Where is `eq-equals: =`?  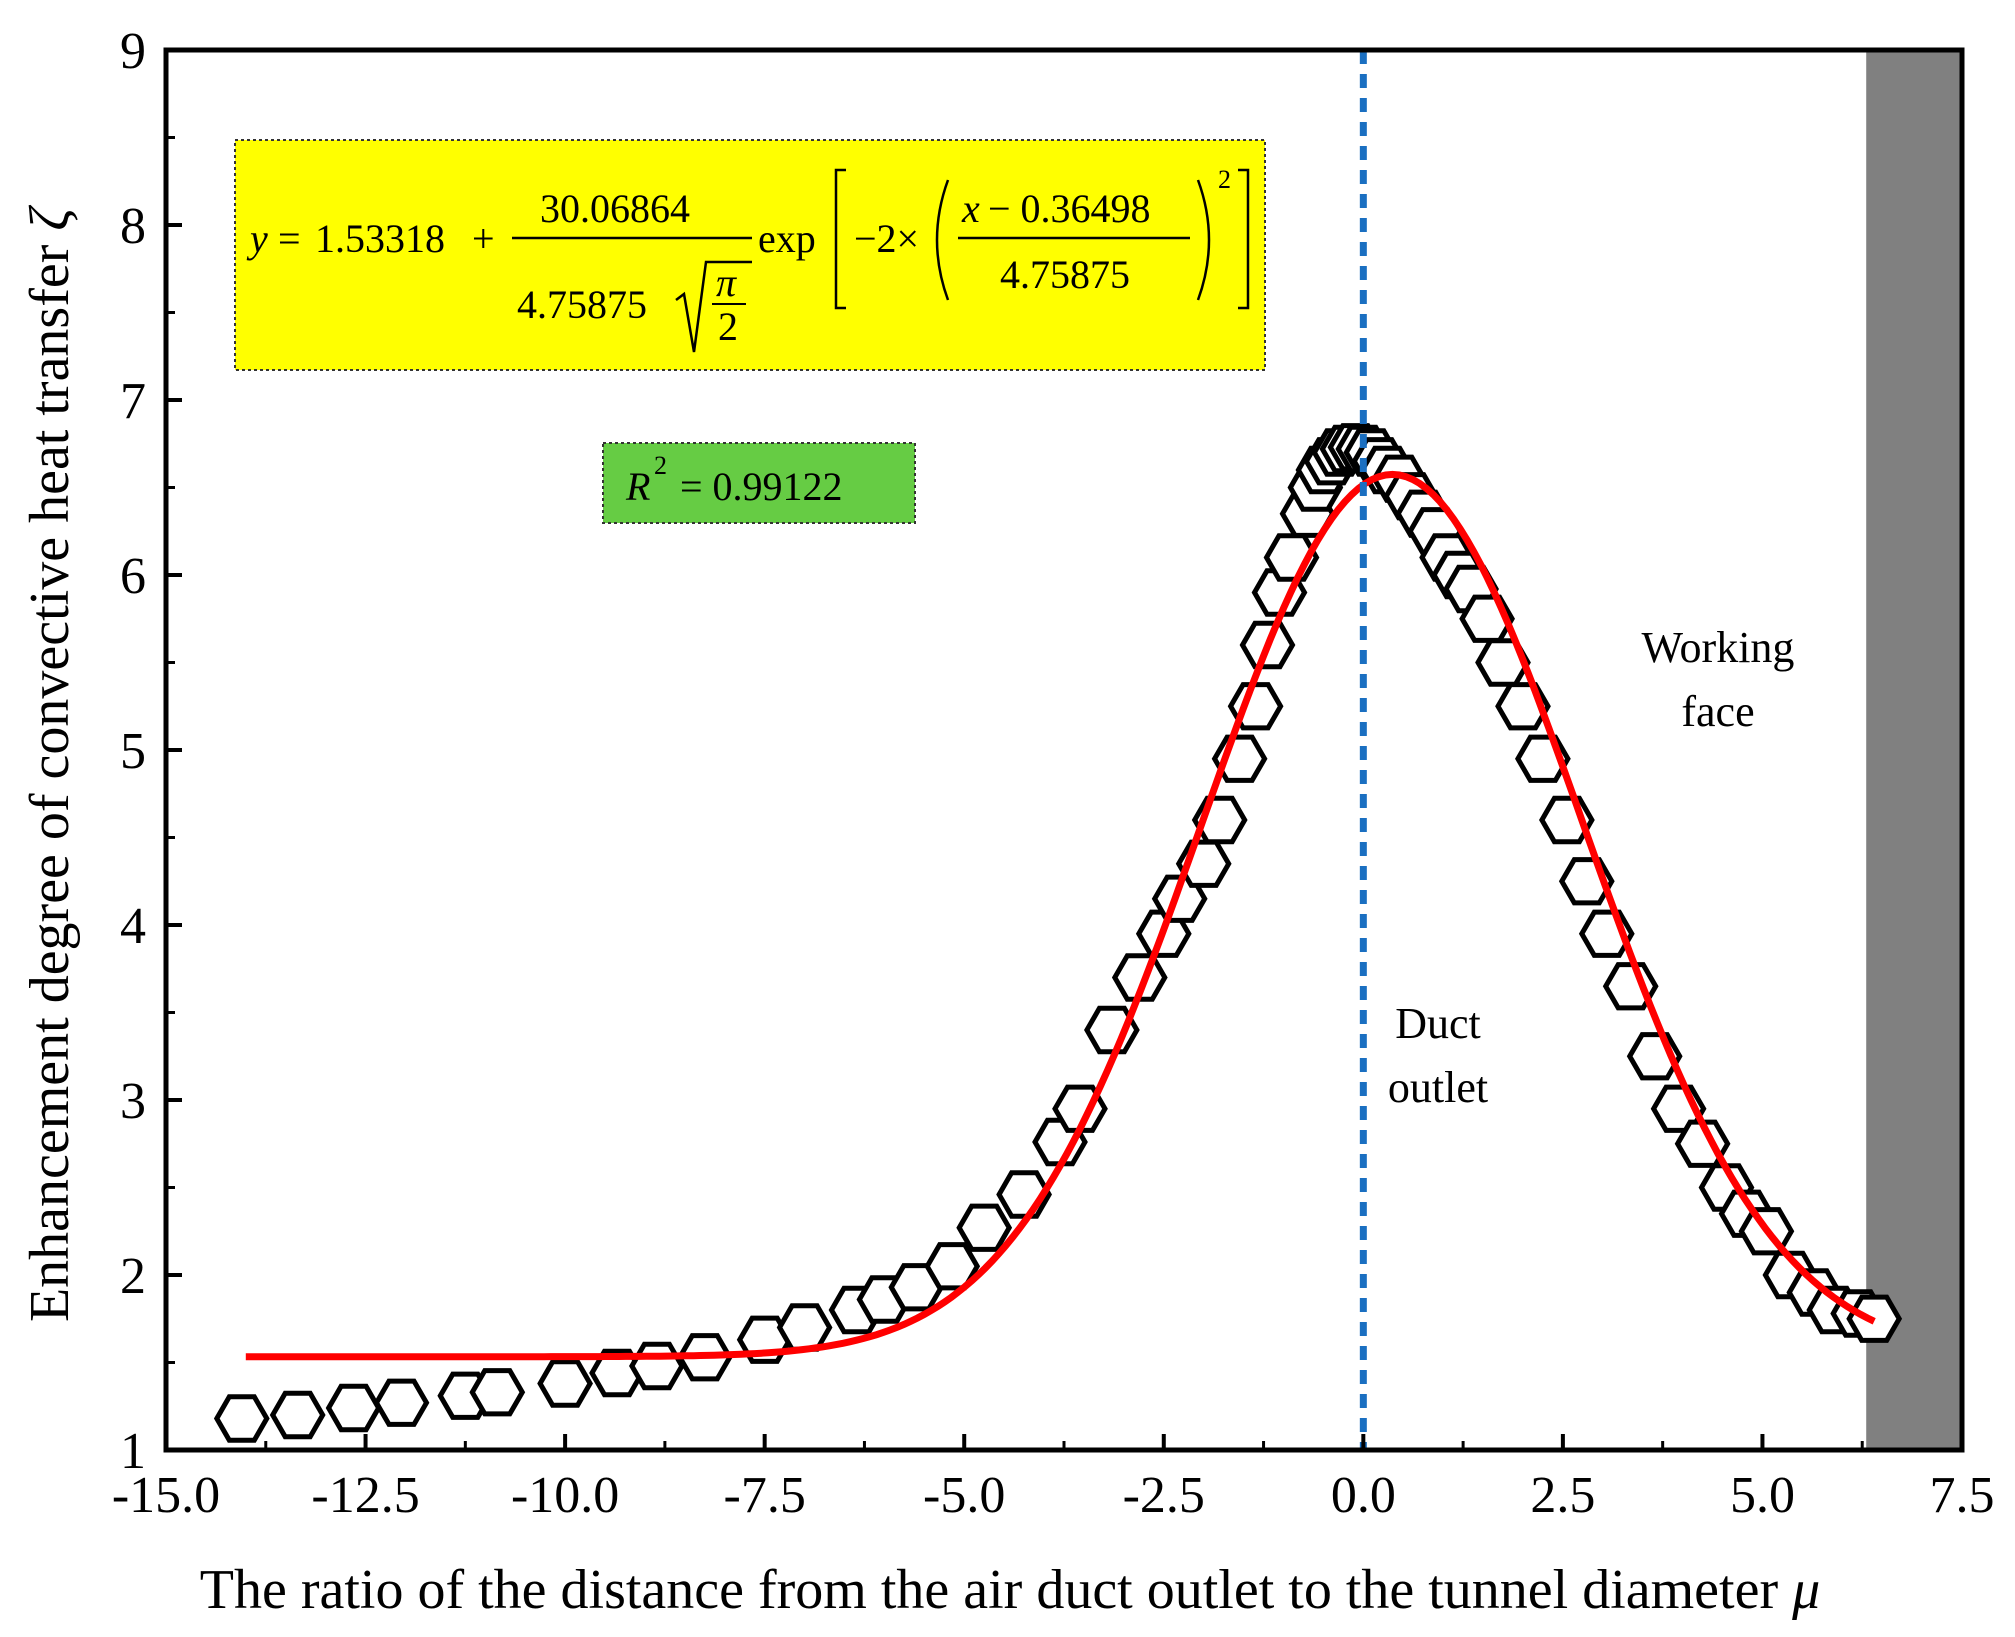
eq-equals: = is located at coordinates (289, 238).